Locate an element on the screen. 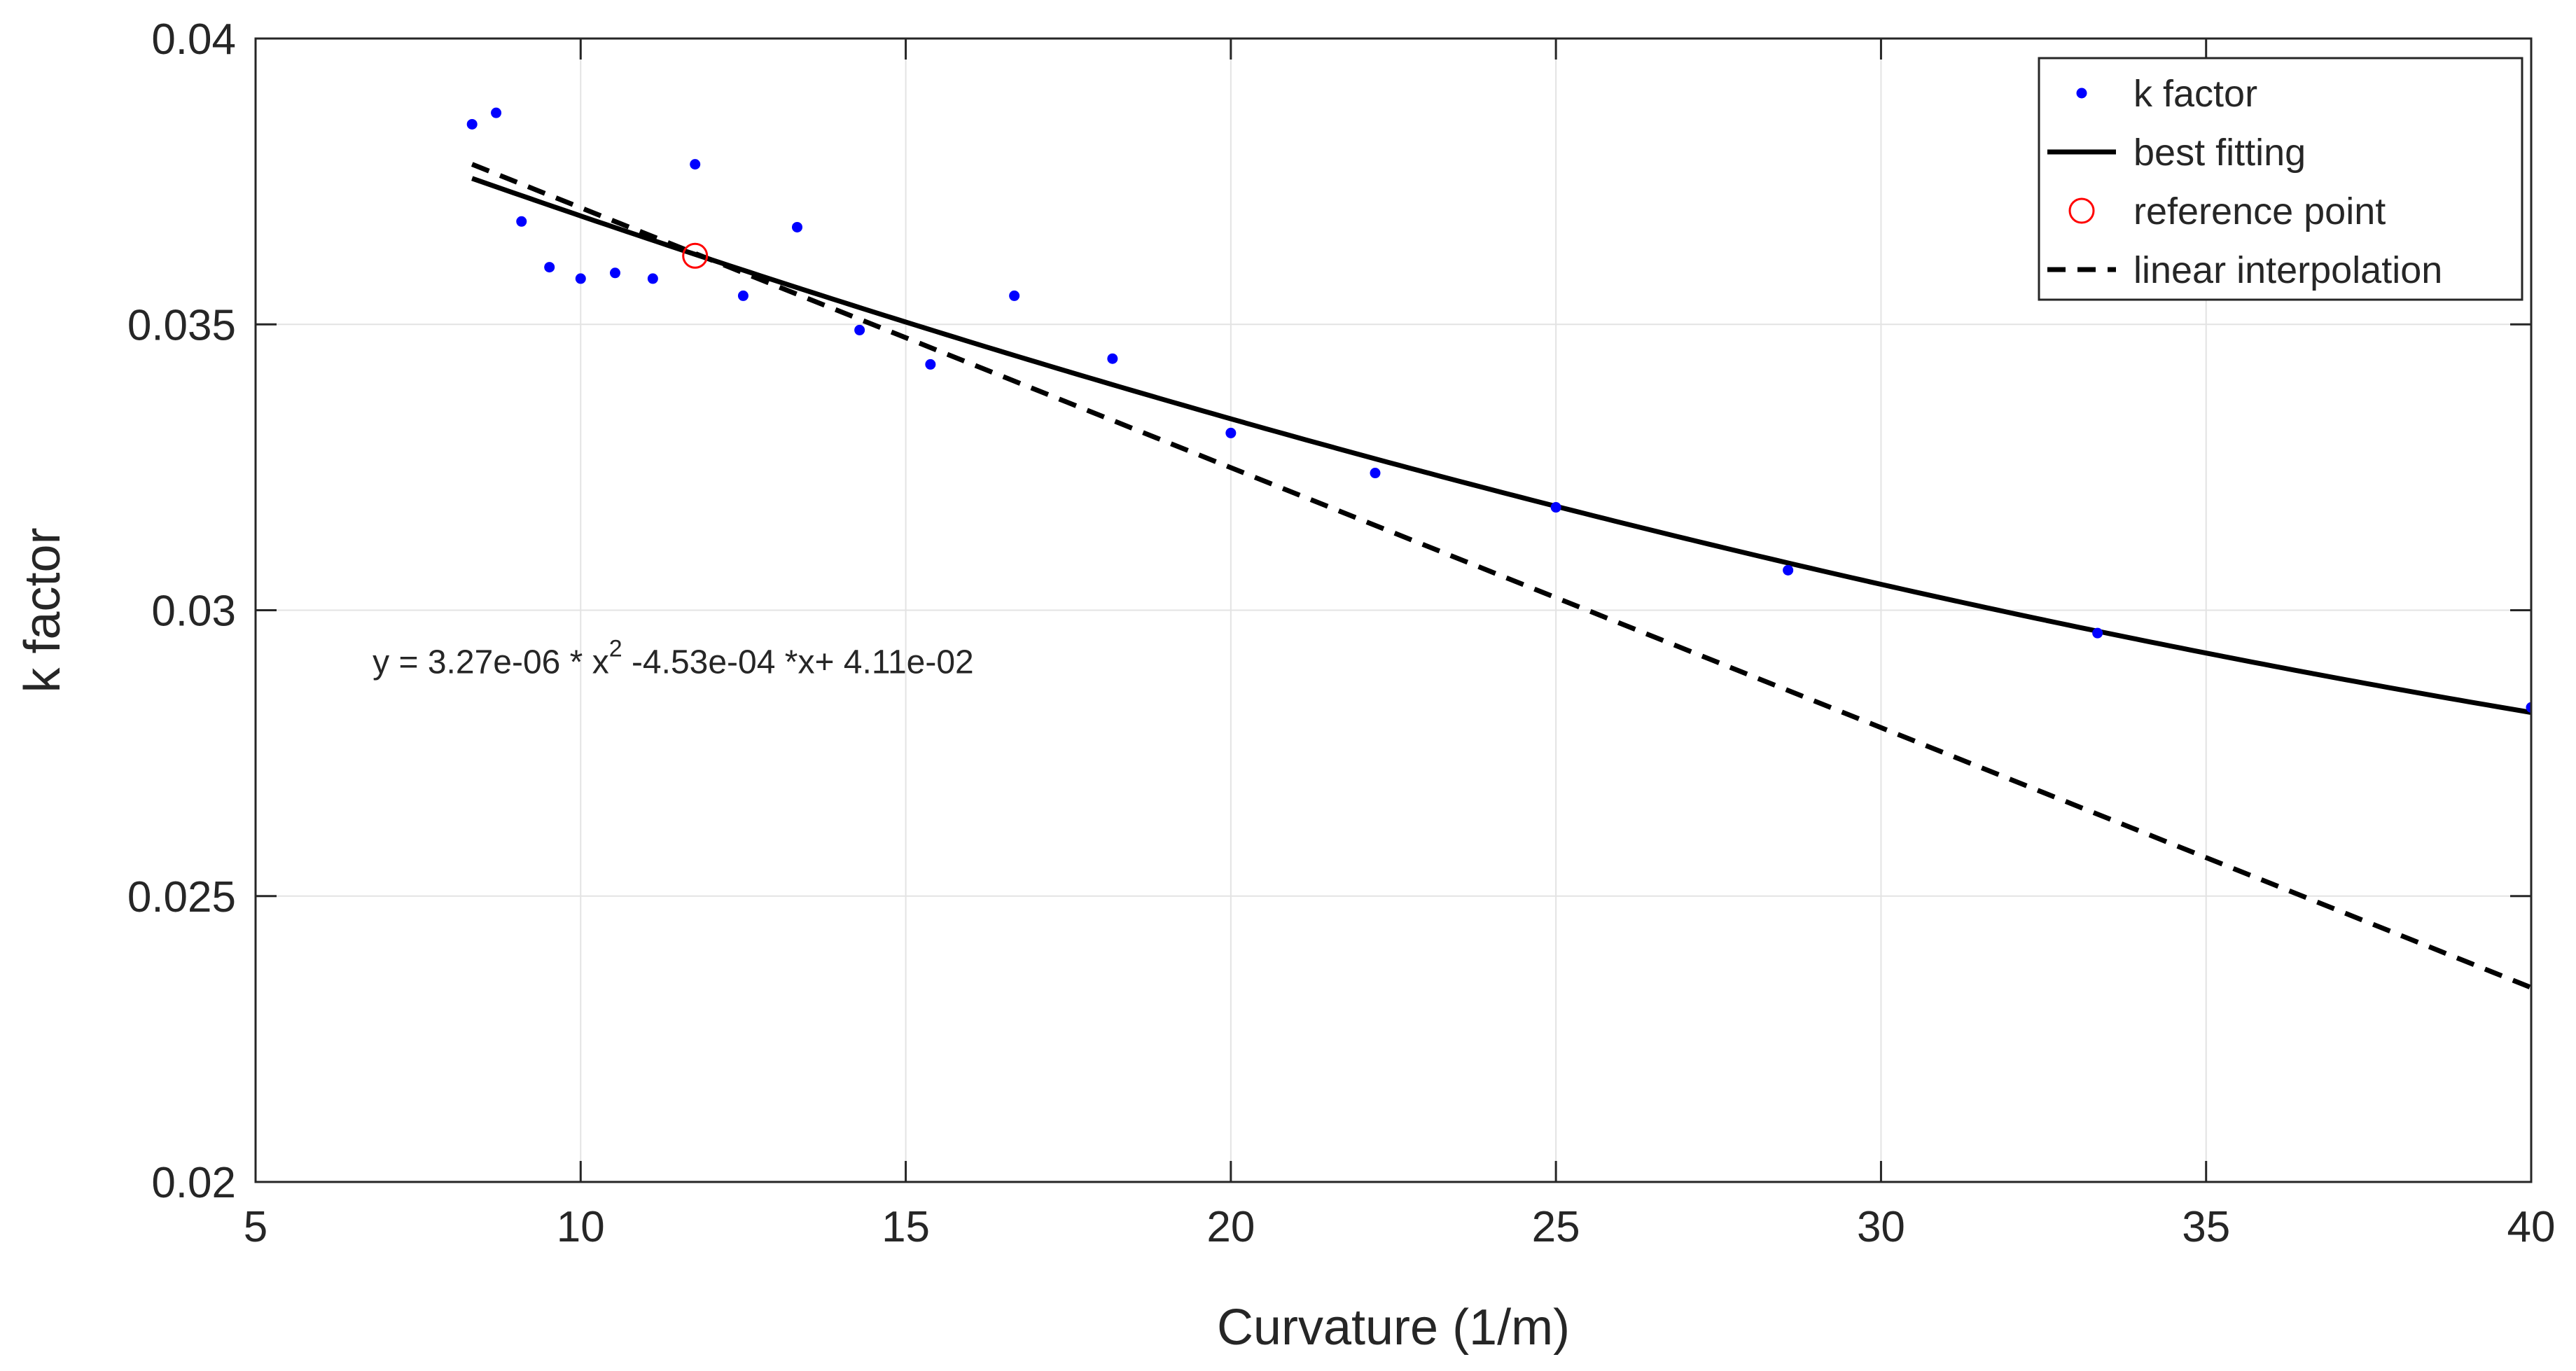 Image resolution: width=2576 pixels, height=1371 pixels. legend-item: best fitting is located at coordinates (2176, 153).